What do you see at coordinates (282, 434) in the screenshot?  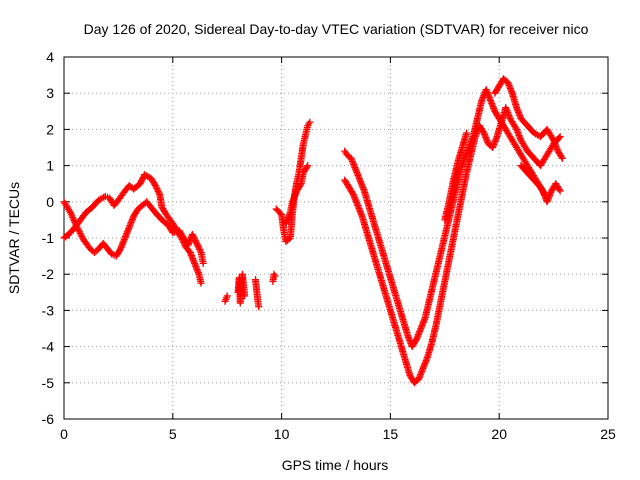 I see `x-tick-label: 10` at bounding box center [282, 434].